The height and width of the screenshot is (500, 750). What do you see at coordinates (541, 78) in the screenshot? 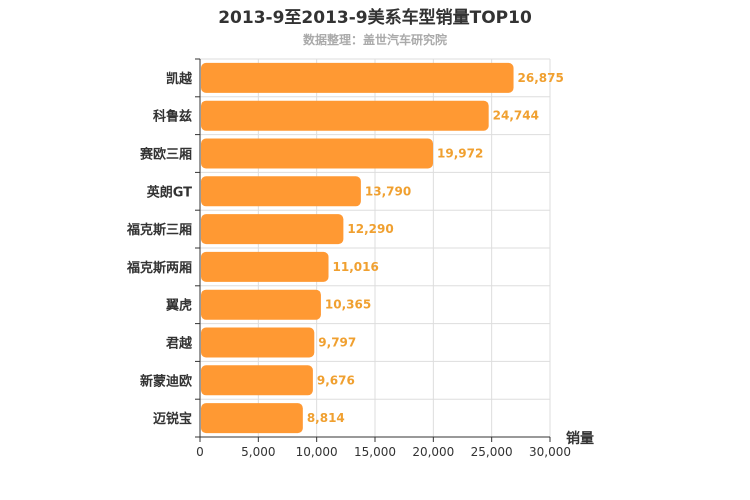
I see `data-label: 26,875` at bounding box center [541, 78].